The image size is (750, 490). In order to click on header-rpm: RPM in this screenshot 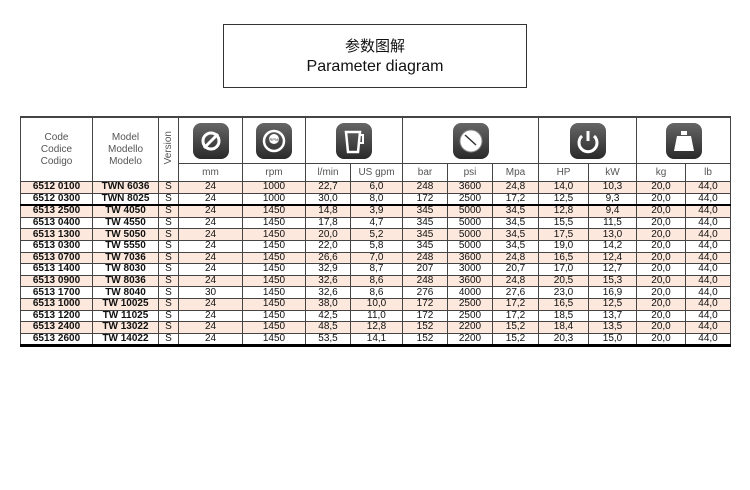, I will do `click(274, 140)`.